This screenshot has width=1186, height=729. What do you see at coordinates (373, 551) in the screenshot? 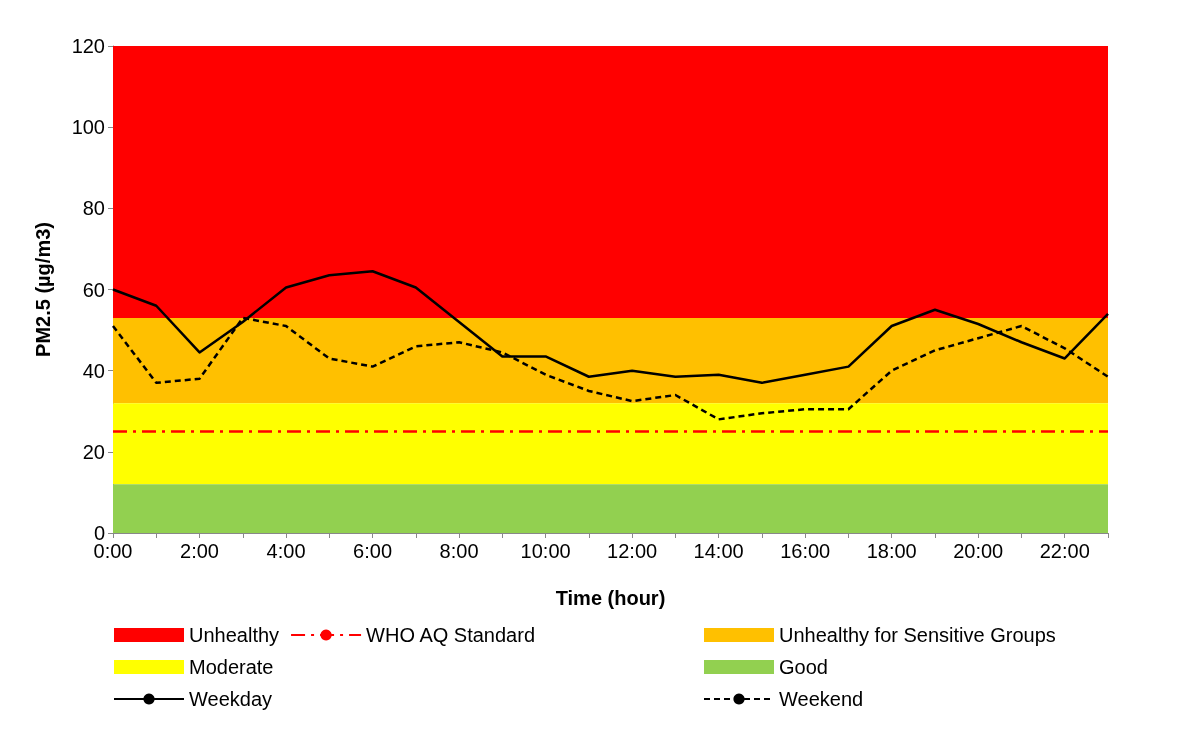
I see `x-tick-label: 6:00` at bounding box center [373, 551].